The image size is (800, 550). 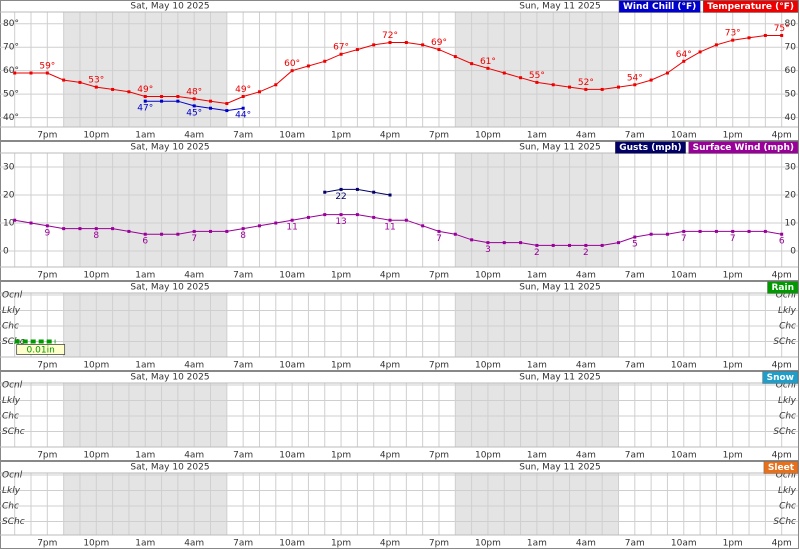 I want to click on value-label: 72°, so click(x=390, y=36).